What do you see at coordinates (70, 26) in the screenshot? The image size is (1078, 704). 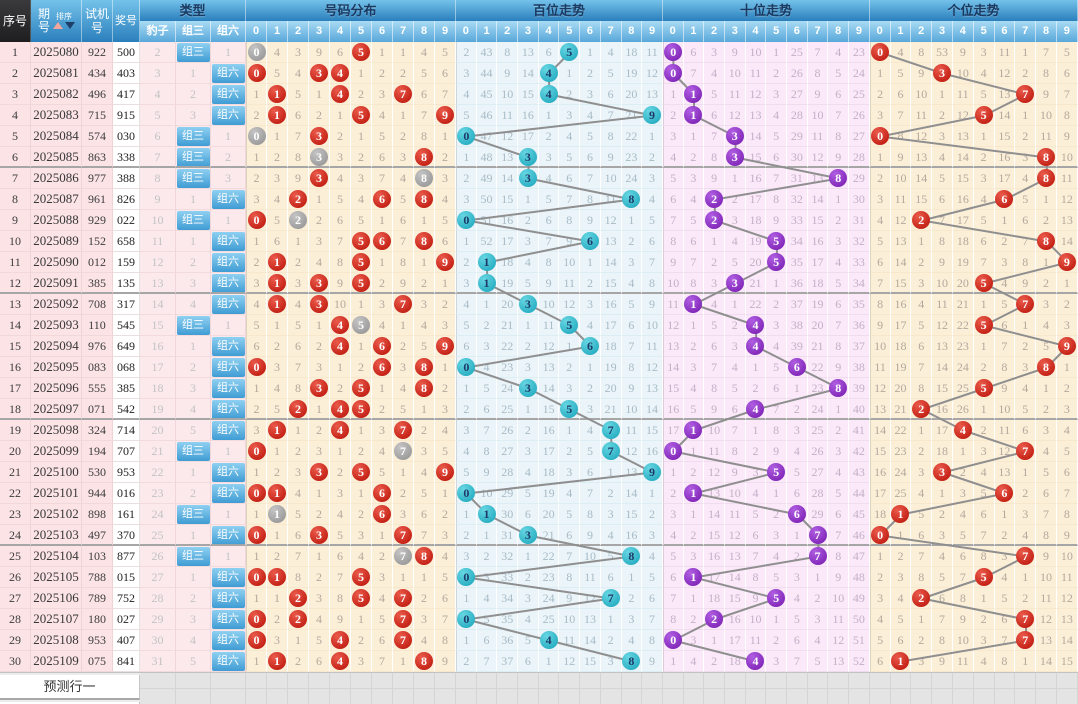 I see `sort-desc-icon` at bounding box center [70, 26].